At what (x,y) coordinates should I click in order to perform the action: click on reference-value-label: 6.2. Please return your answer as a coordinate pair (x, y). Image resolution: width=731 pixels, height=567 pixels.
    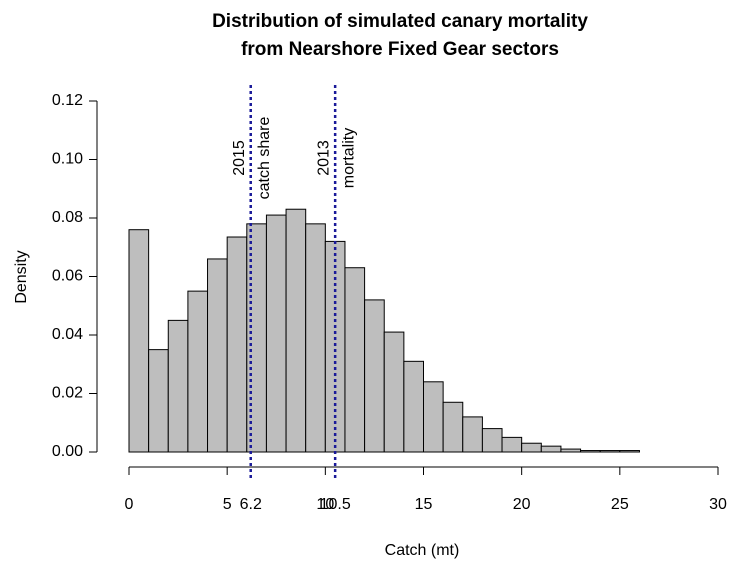
    Looking at the image, I should click on (251, 504).